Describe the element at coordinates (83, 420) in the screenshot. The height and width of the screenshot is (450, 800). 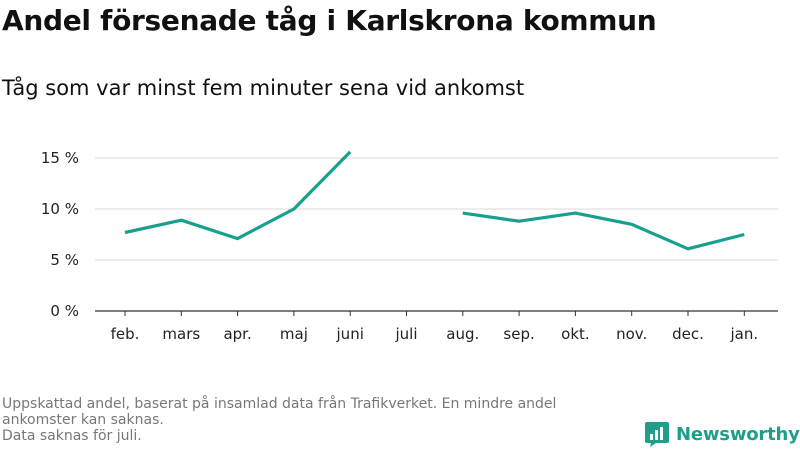
I see `footnote-line: ankomster kan saknas.` at that location.